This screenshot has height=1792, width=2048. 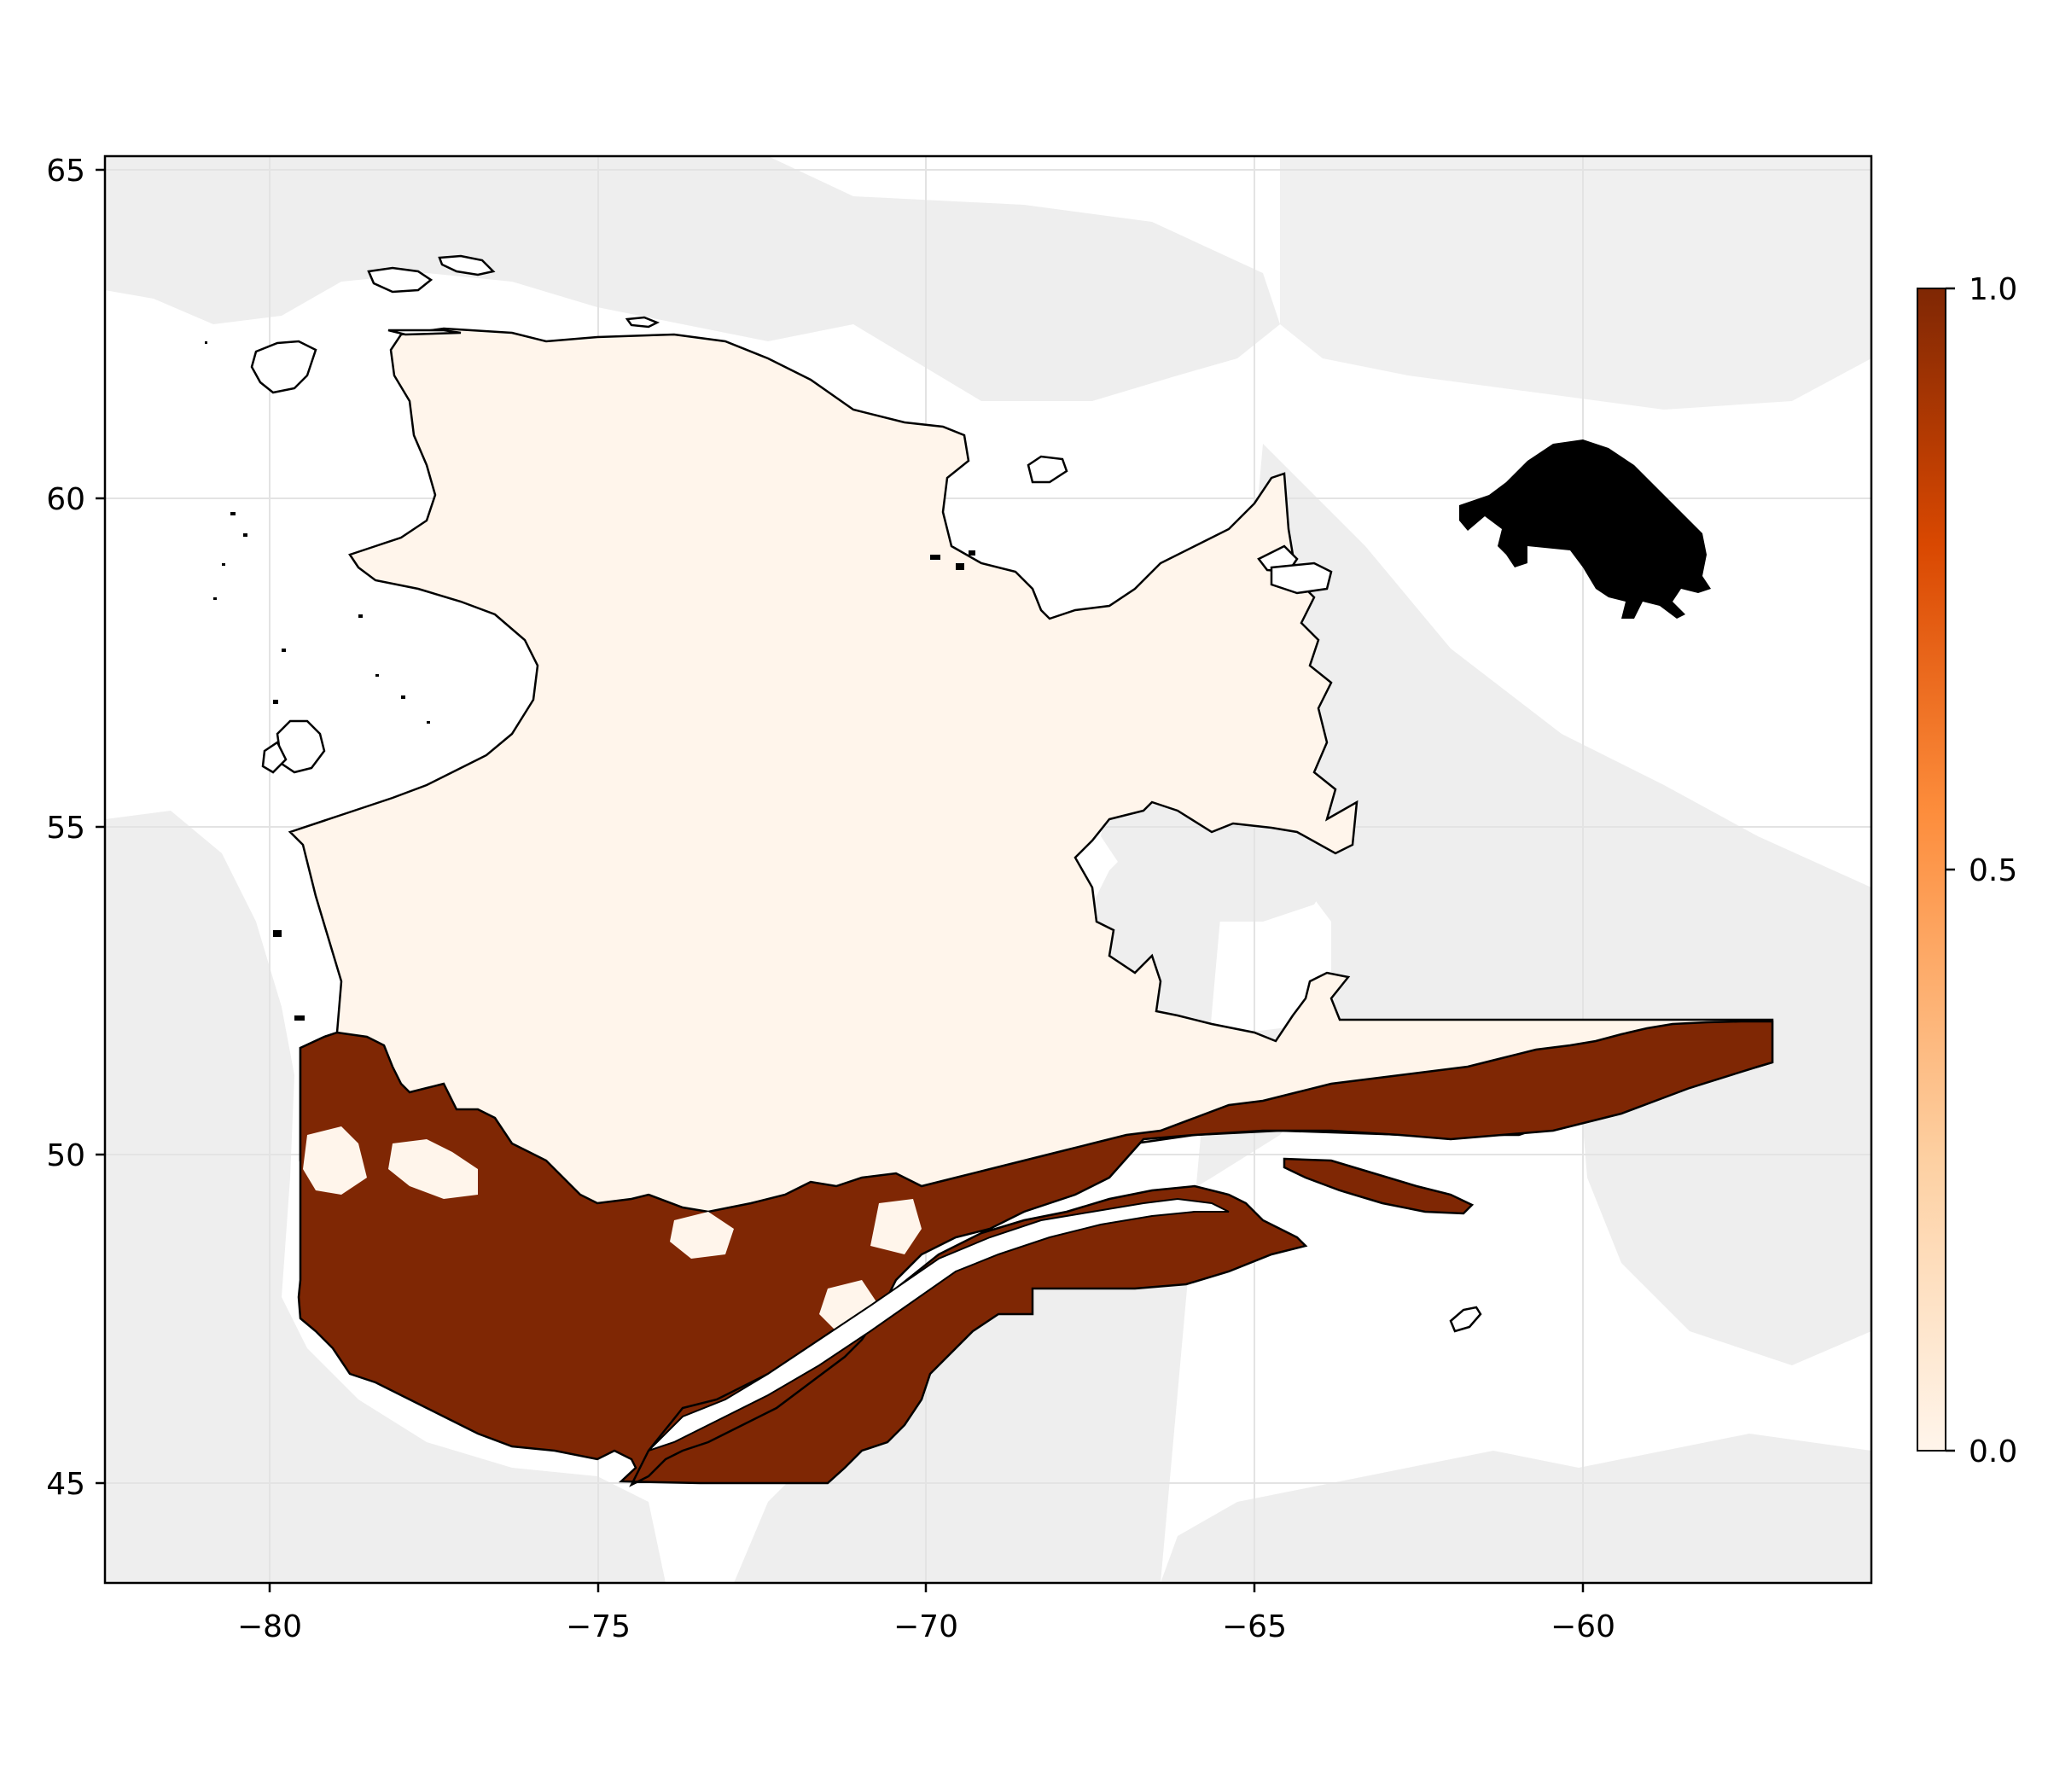 I want to click on colorbar-ticks, so click(x=1951, y=869).